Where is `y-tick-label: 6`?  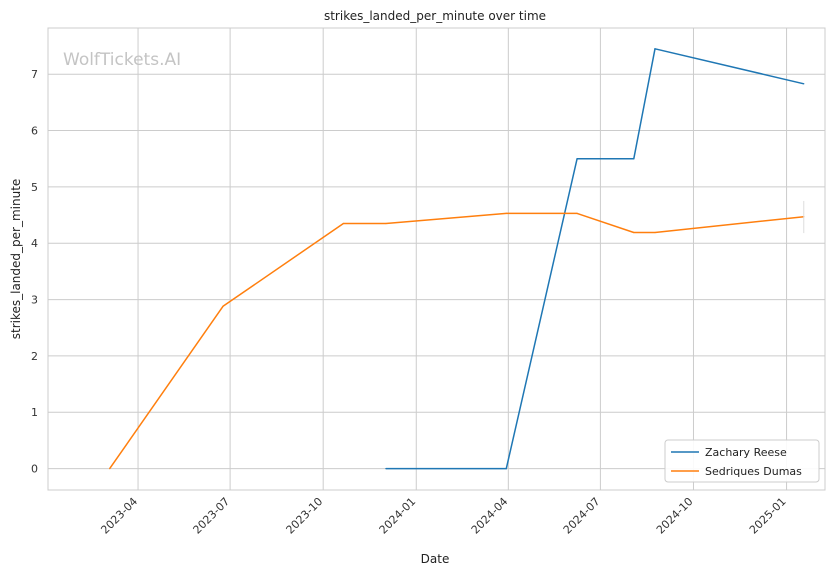 y-tick-label: 6 is located at coordinates (34, 131).